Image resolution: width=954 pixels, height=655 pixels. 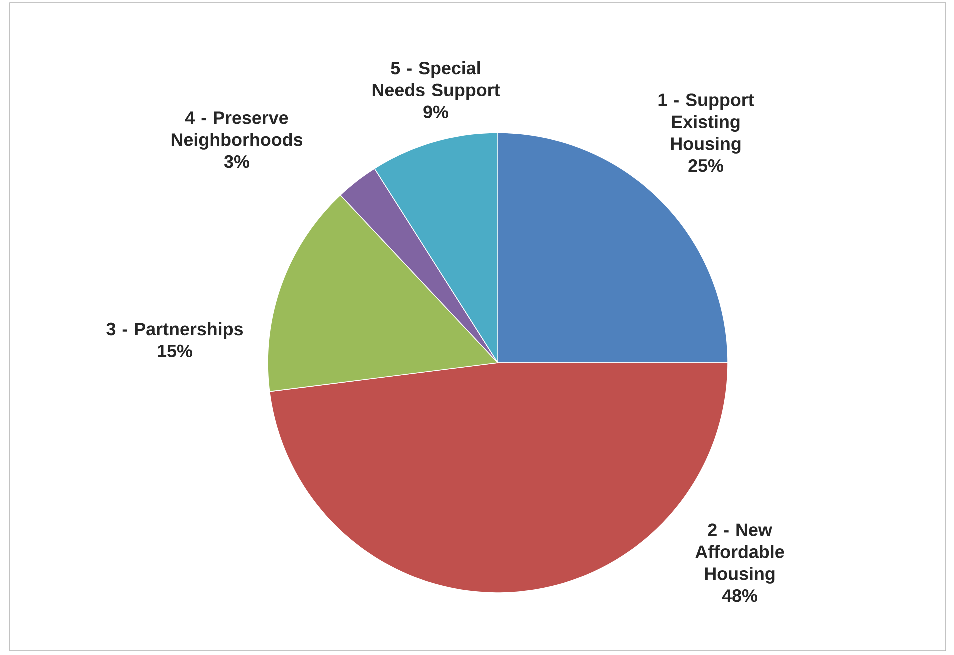 I want to click on data-label: 25%, so click(x=706, y=165).